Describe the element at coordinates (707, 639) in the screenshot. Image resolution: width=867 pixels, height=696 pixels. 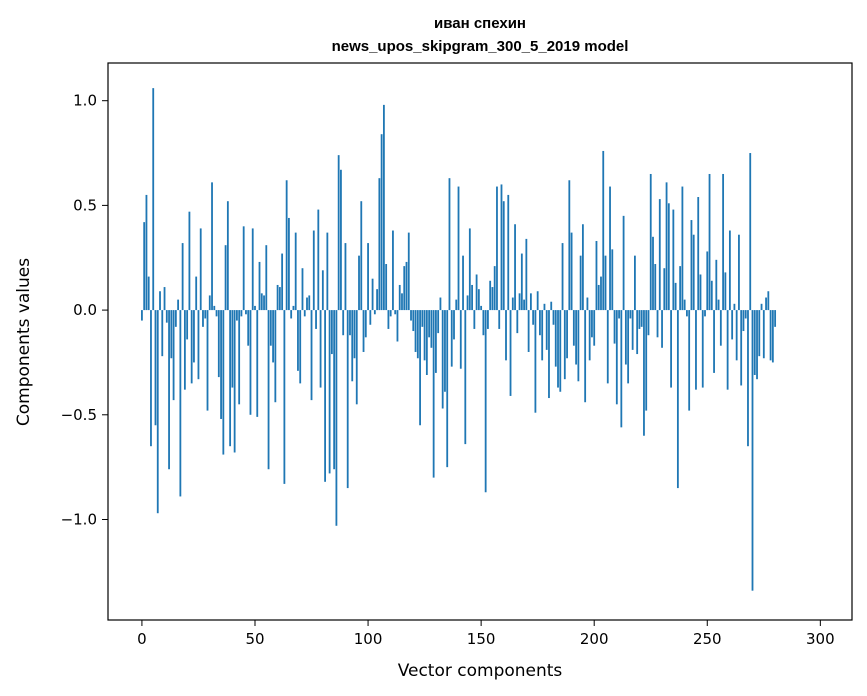
I see `x-tick-label: 250` at that location.